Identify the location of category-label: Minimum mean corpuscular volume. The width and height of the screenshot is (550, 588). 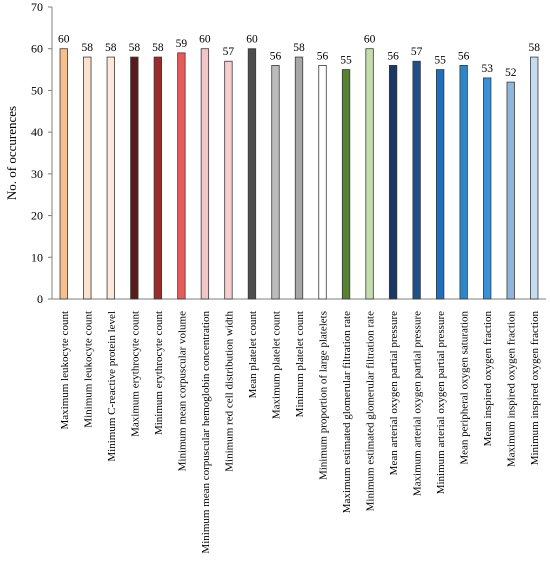
(182, 391).